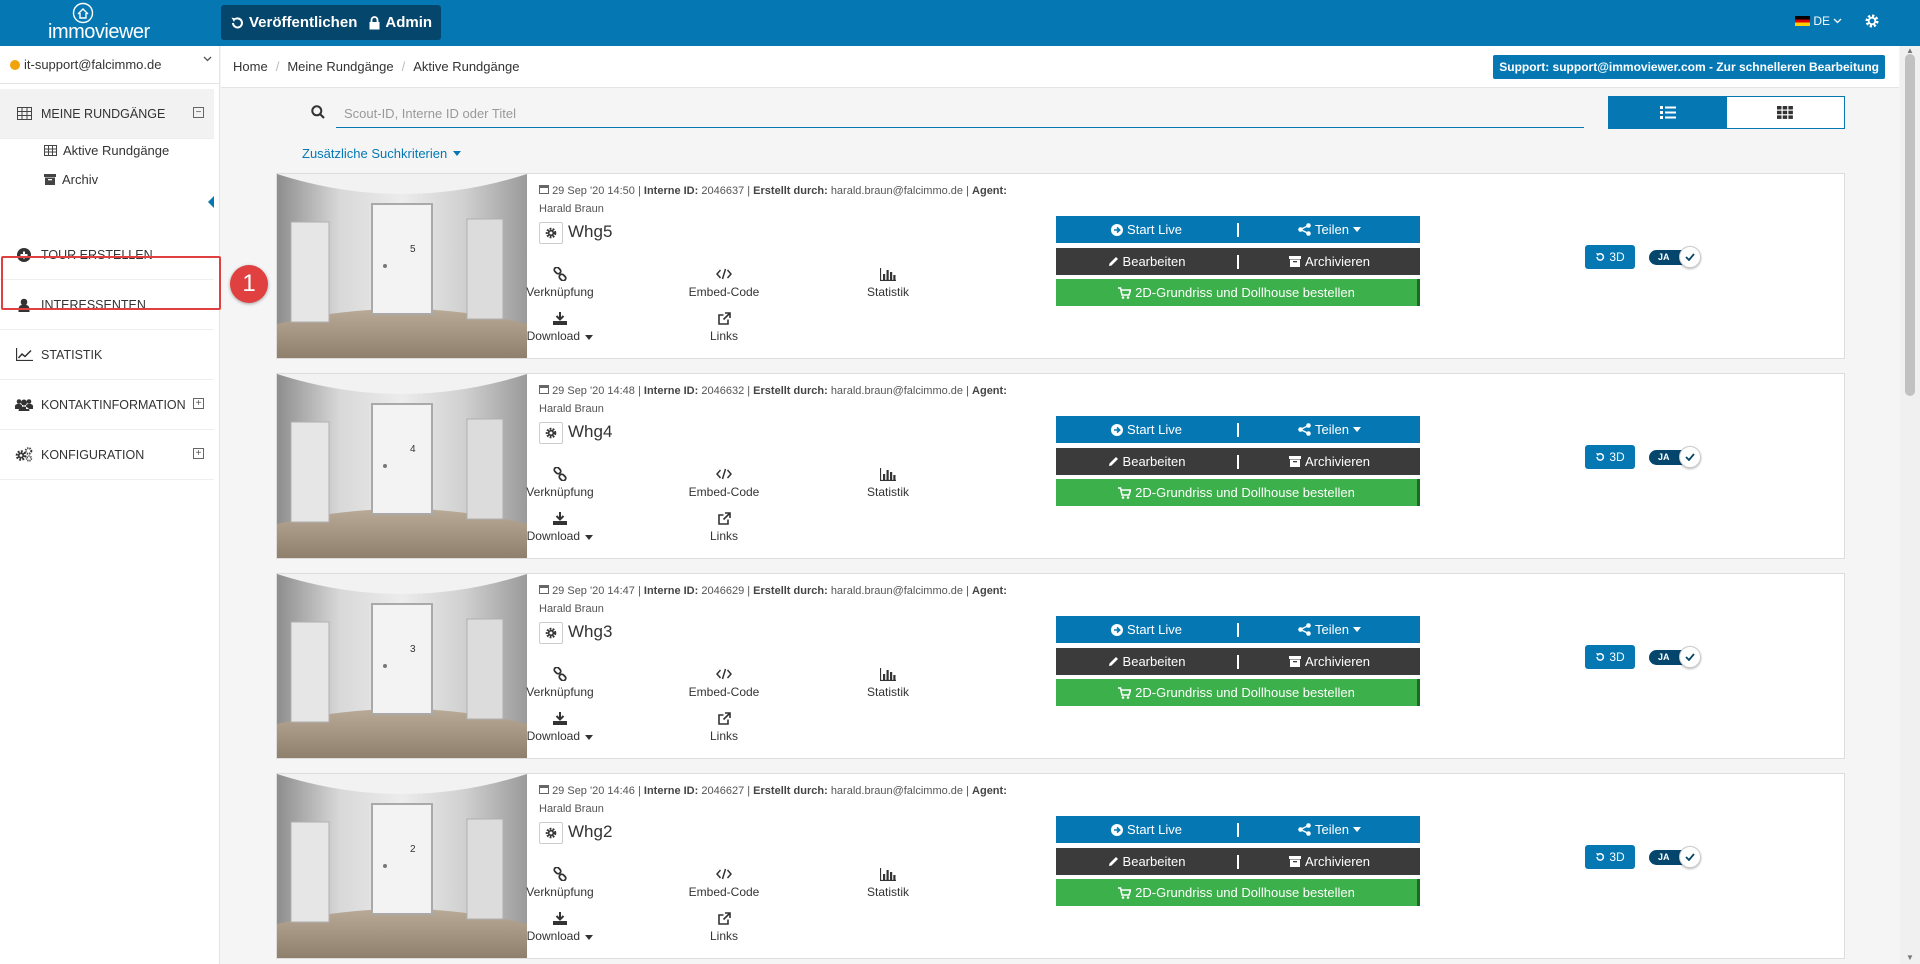  What do you see at coordinates (1668, 112) in the screenshot?
I see `list-view-button` at bounding box center [1668, 112].